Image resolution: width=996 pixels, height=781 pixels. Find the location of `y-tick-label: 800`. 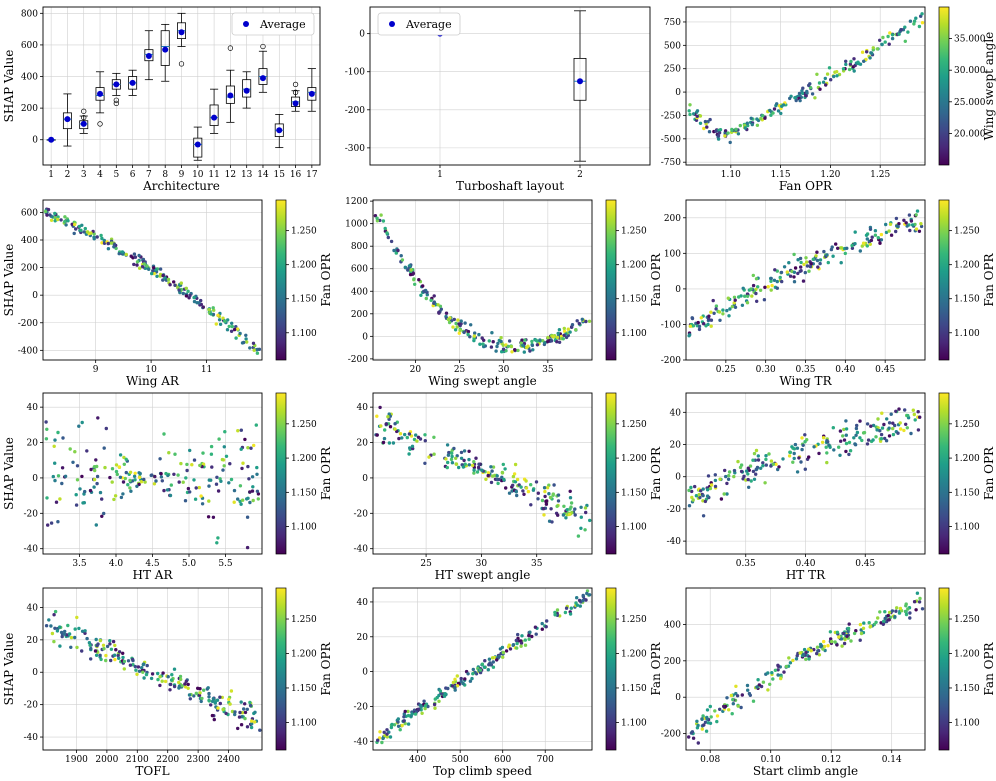

y-tick-label: 800 is located at coordinates (29, 14).